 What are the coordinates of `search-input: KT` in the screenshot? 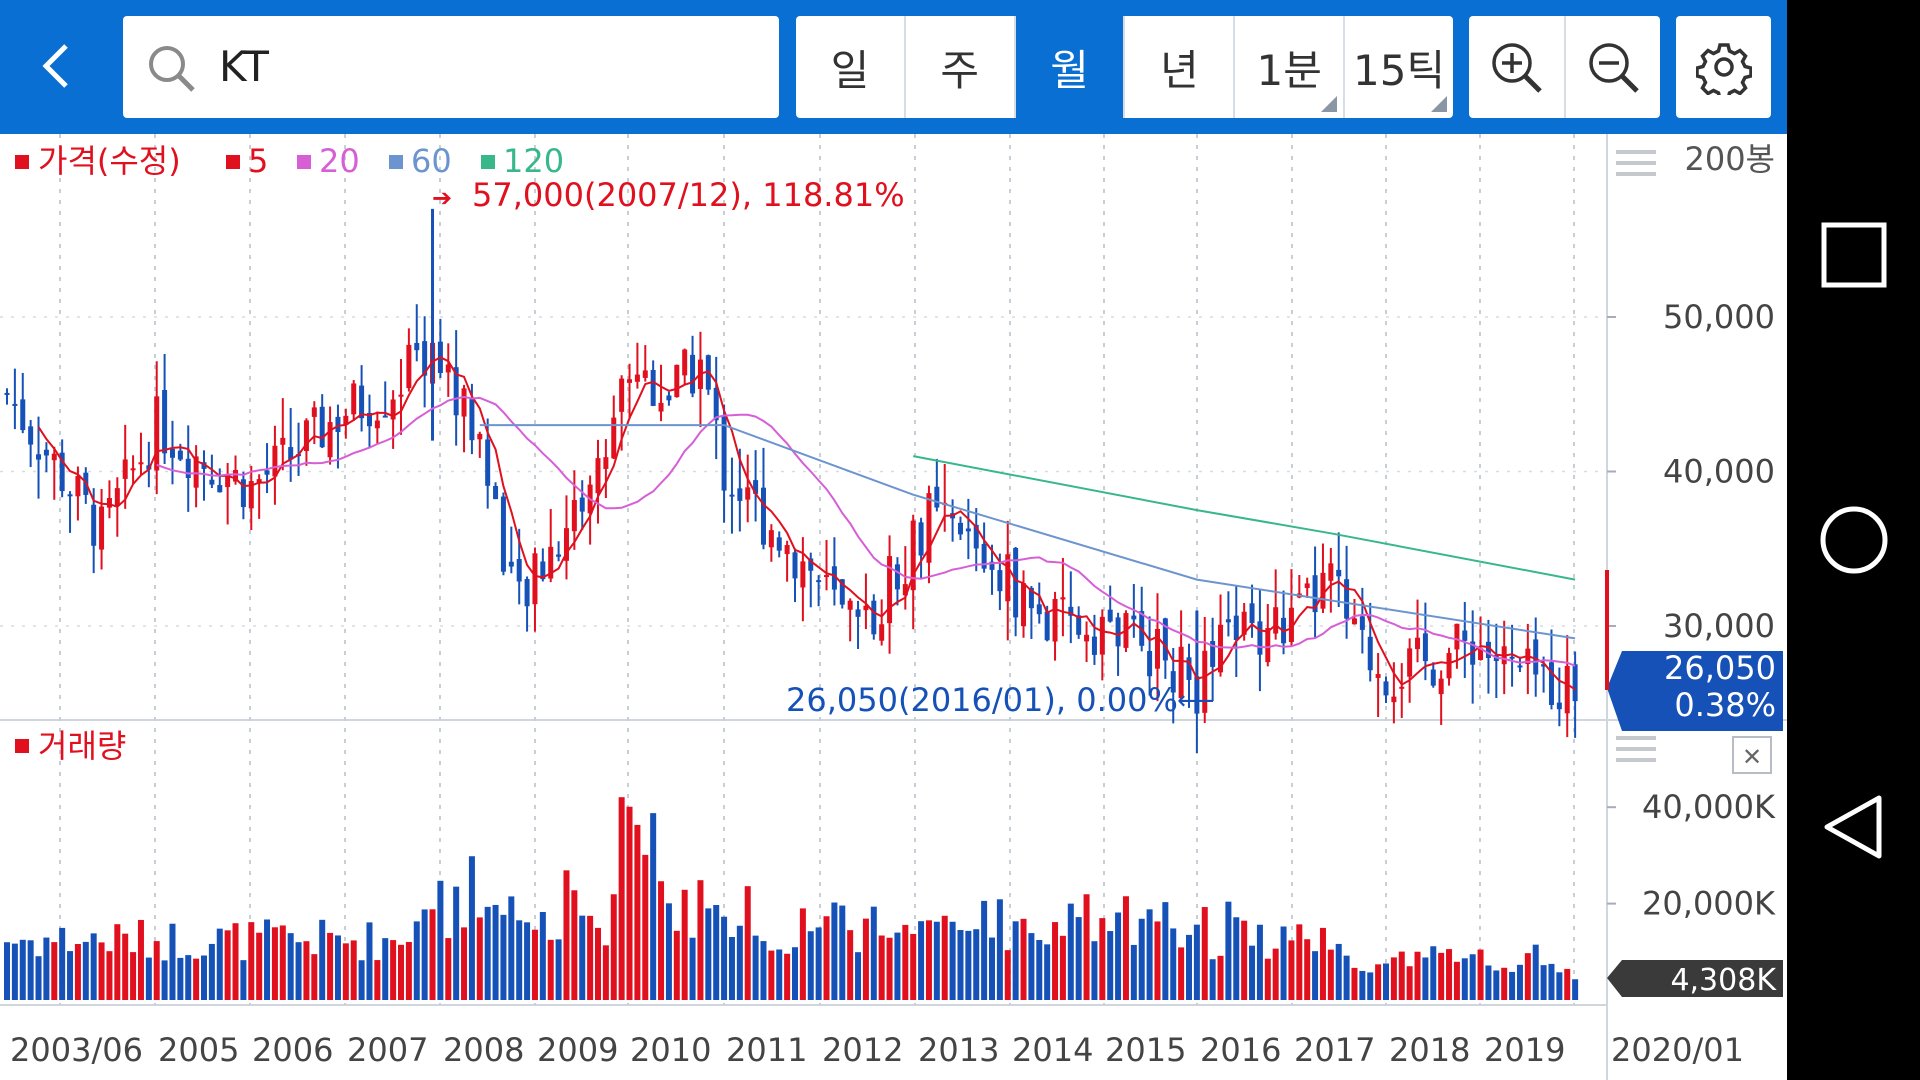 It's located at (451, 67).